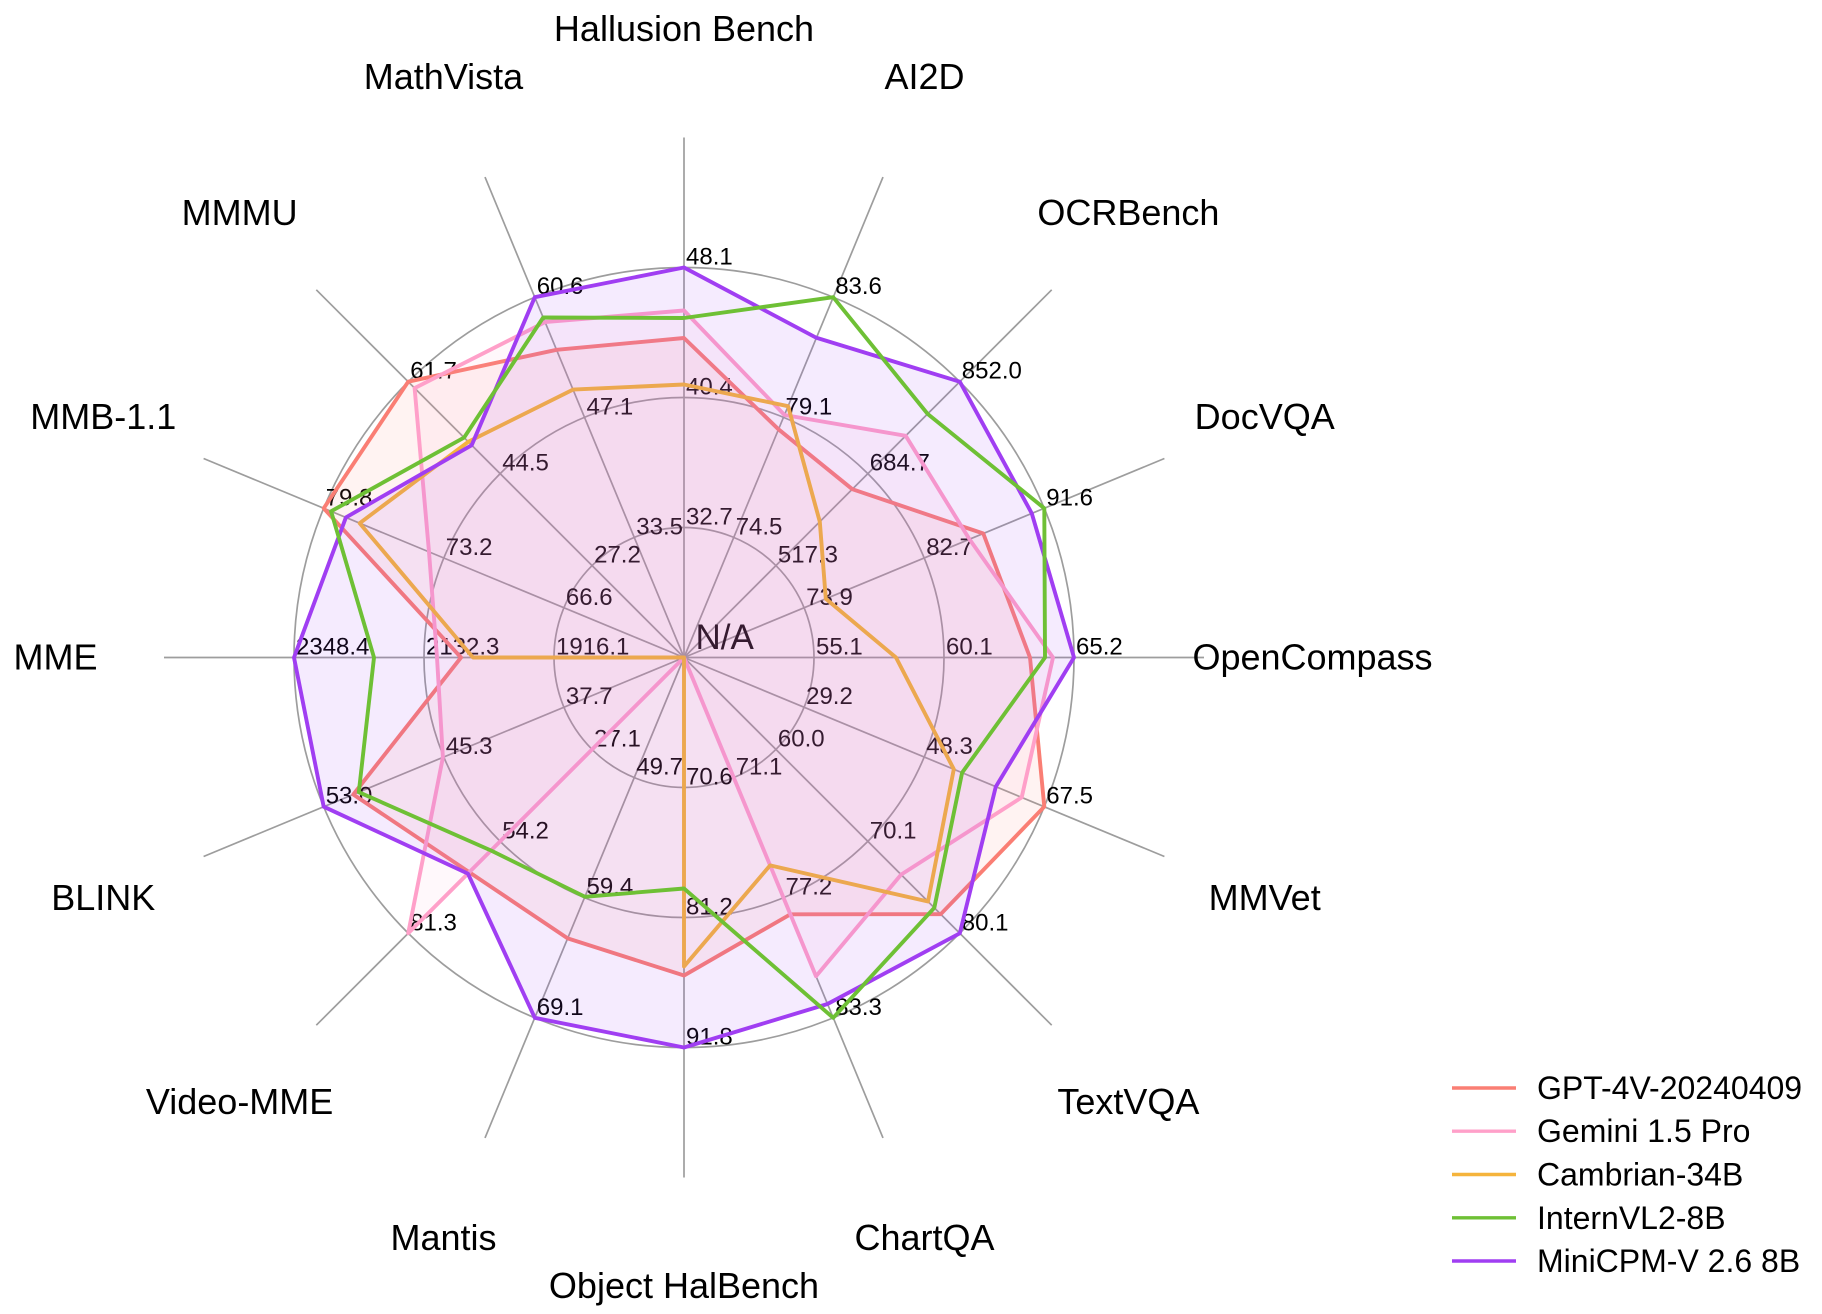  Describe the element at coordinates (332, 647) in the screenshot. I see `svg-text: 2348.4` at that location.